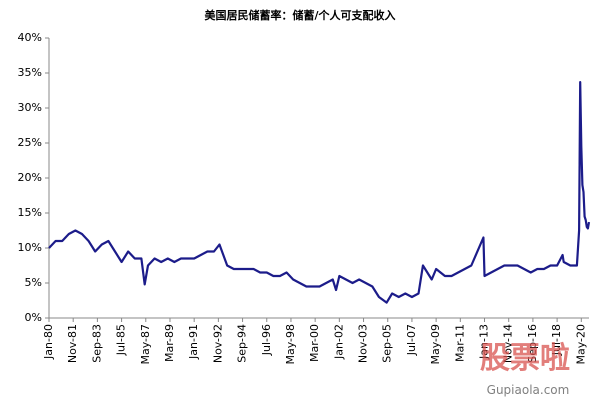 This screenshot has height=404, width=600. What do you see at coordinates (96, 343) in the screenshot?
I see `x-tick-label: Sep-83` at bounding box center [96, 343].